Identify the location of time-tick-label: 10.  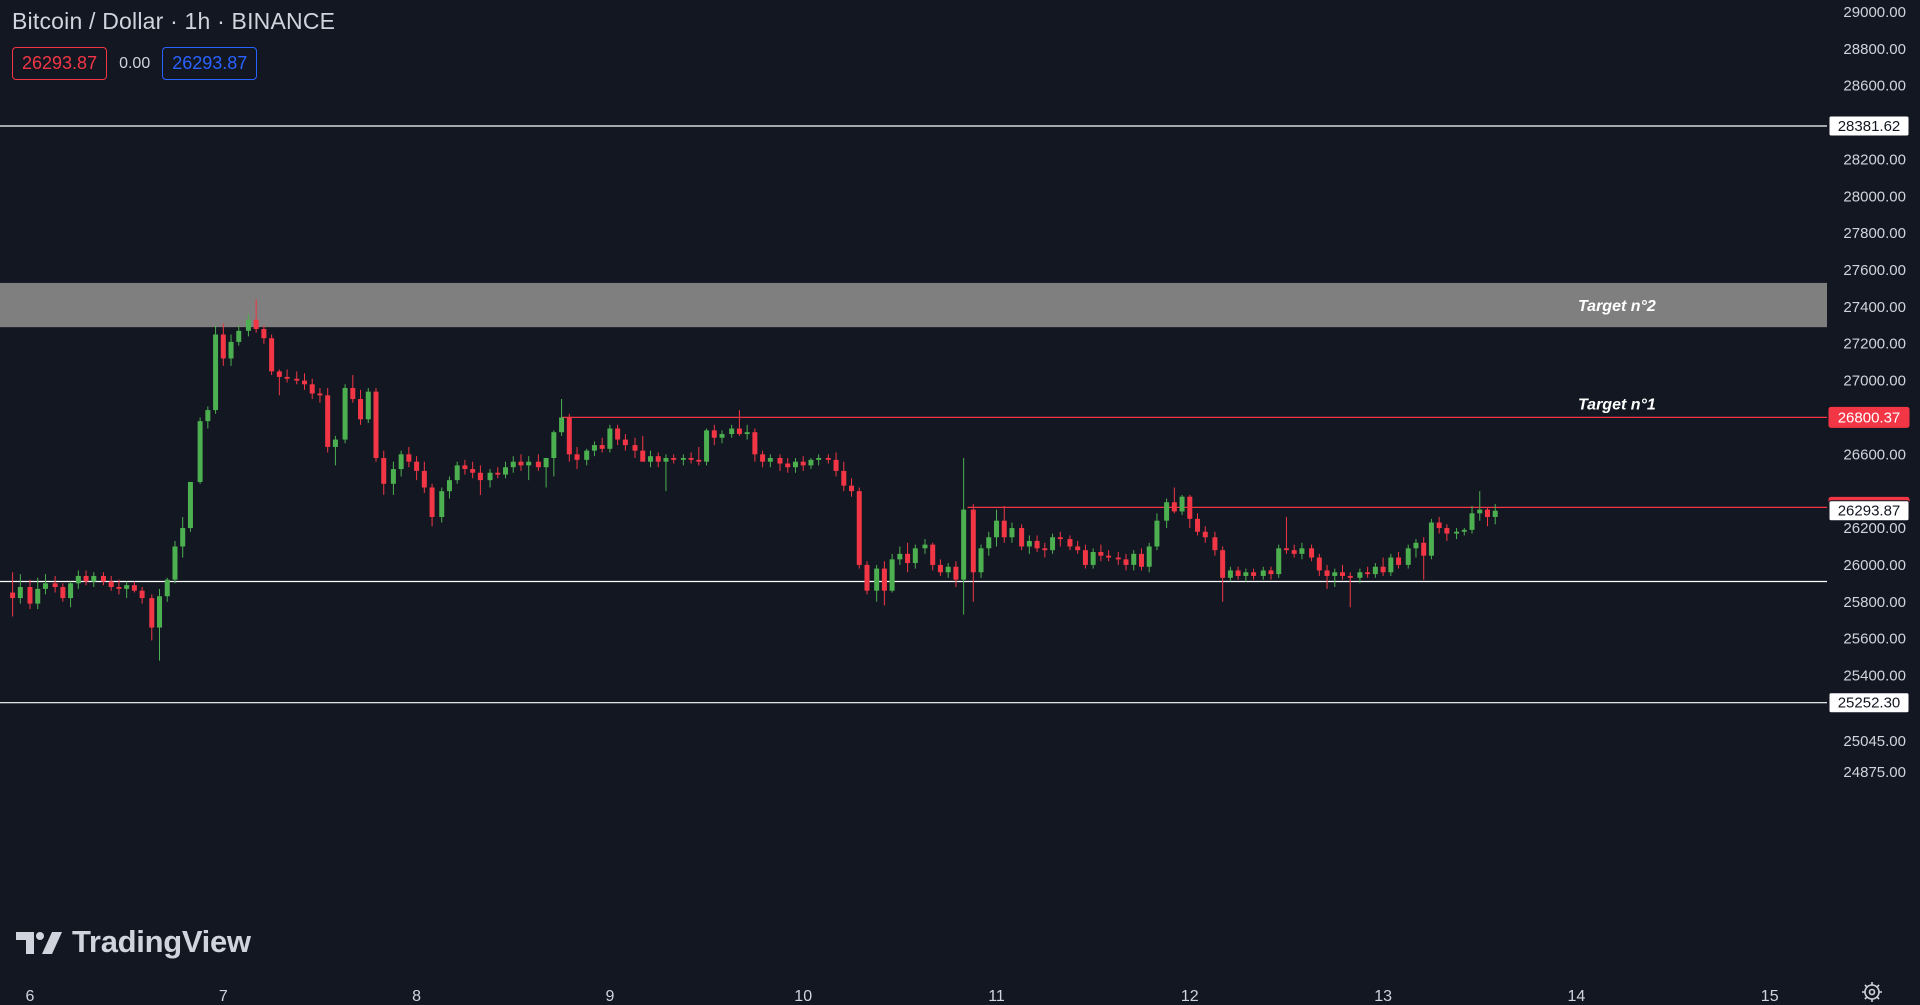
(803, 996).